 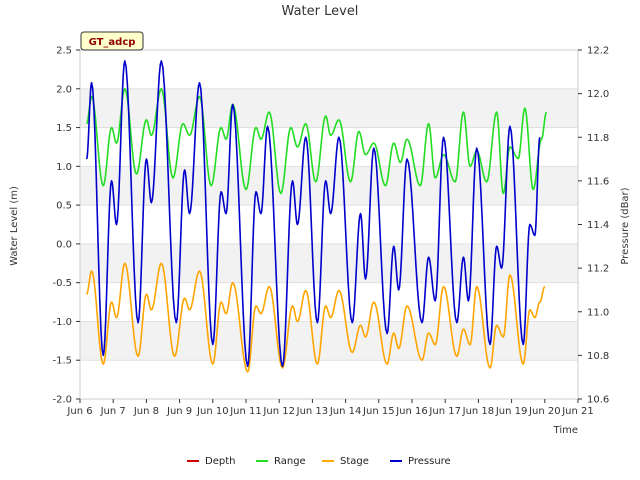 What do you see at coordinates (62, 322) in the screenshot?
I see `y-tick-label: -1.0` at bounding box center [62, 322].